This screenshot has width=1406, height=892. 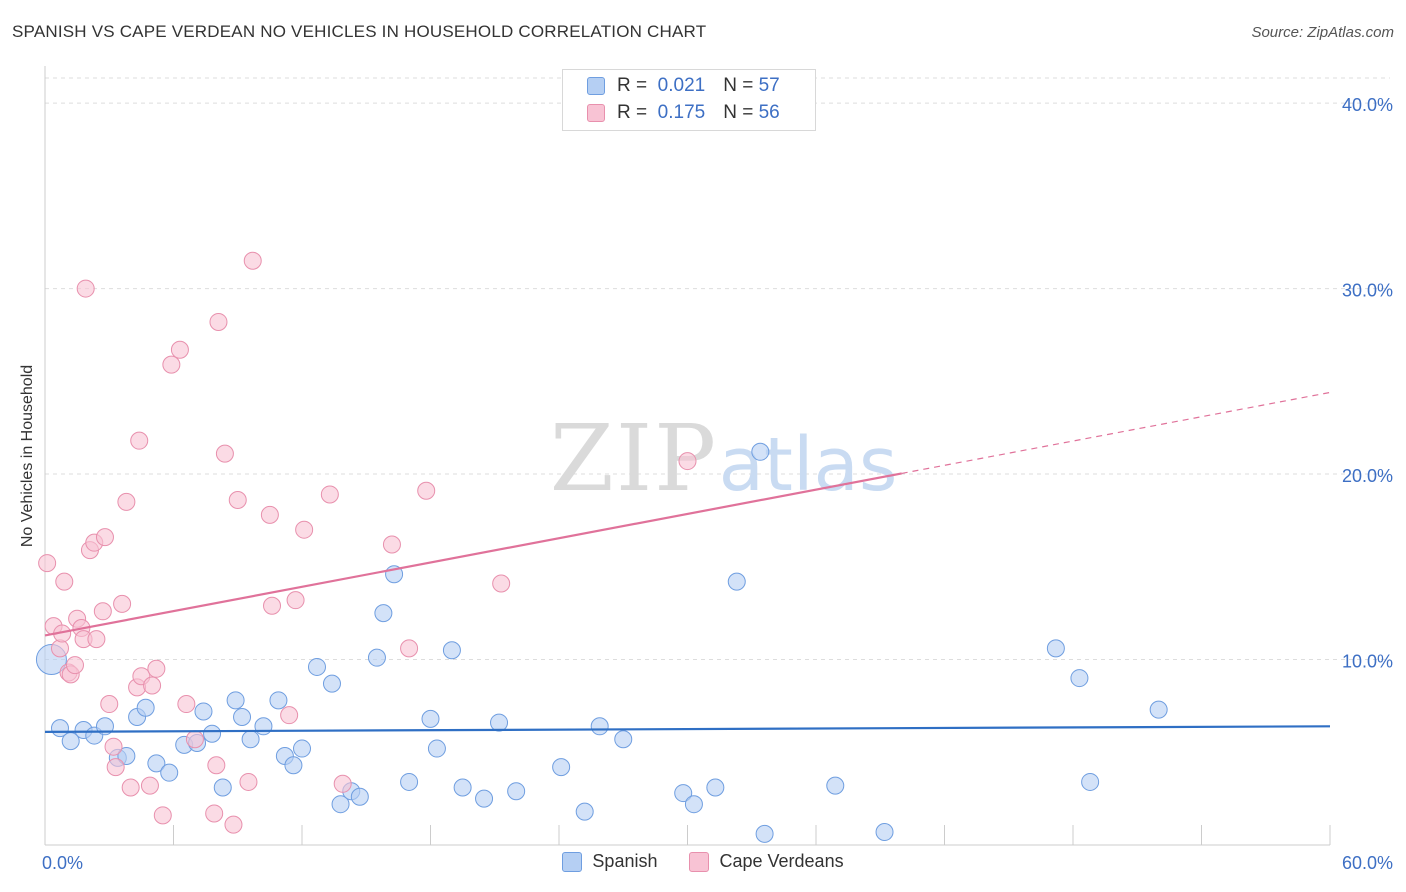 I want to click on legend-n-label: N =, so click(x=738, y=112).